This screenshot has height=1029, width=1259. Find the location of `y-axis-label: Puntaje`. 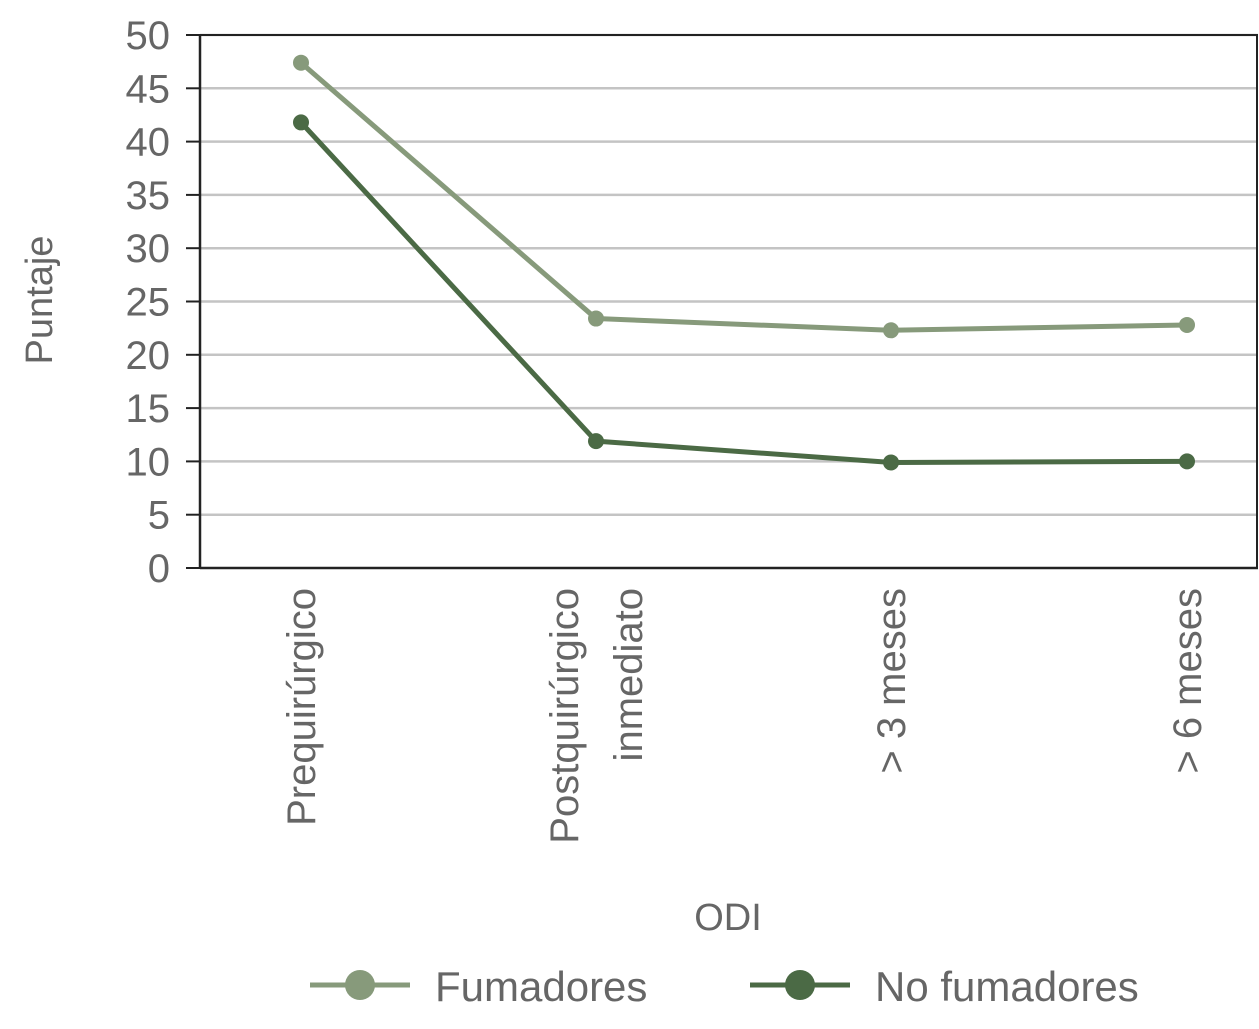

y-axis-label: Puntaje is located at coordinates (40, 300).